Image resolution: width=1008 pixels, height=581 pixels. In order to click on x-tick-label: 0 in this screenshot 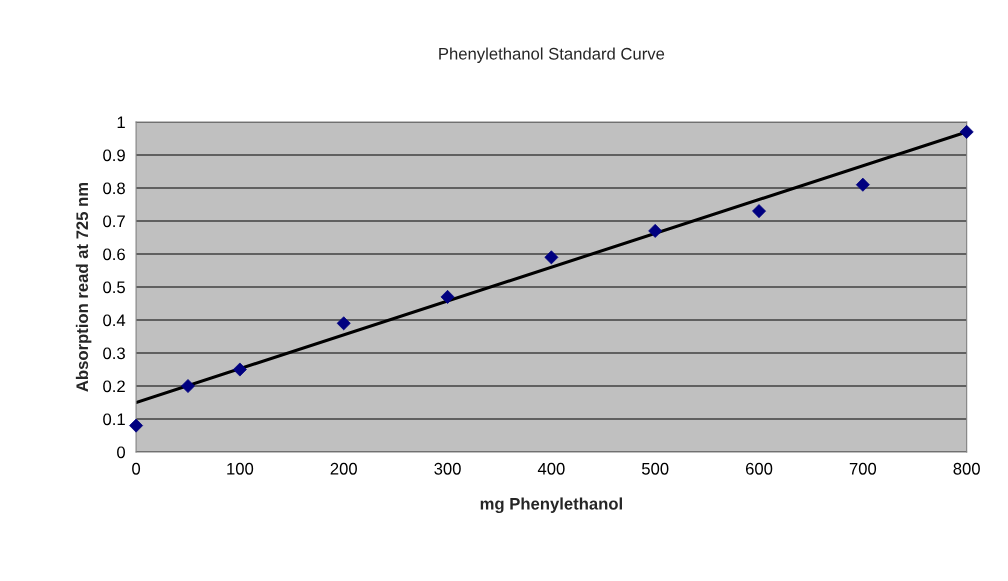, I will do `click(136, 468)`.